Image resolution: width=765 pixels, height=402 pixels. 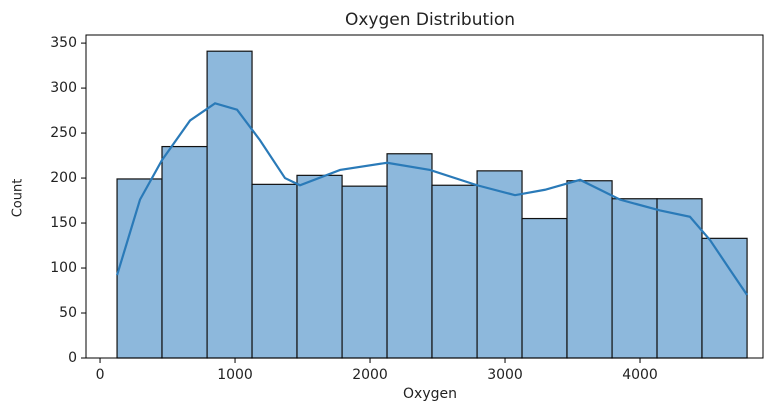 What do you see at coordinates (68, 313) in the screenshot?
I see `y-tick-label: 50` at bounding box center [68, 313].